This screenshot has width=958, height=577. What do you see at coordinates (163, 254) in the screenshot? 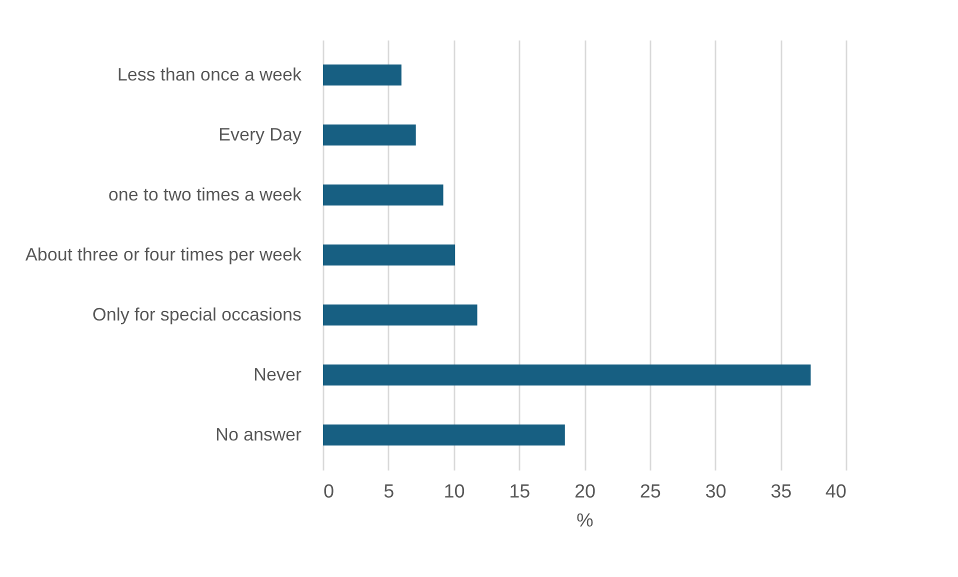
I see `y-tick-label: About three or four times per week` at bounding box center [163, 254].